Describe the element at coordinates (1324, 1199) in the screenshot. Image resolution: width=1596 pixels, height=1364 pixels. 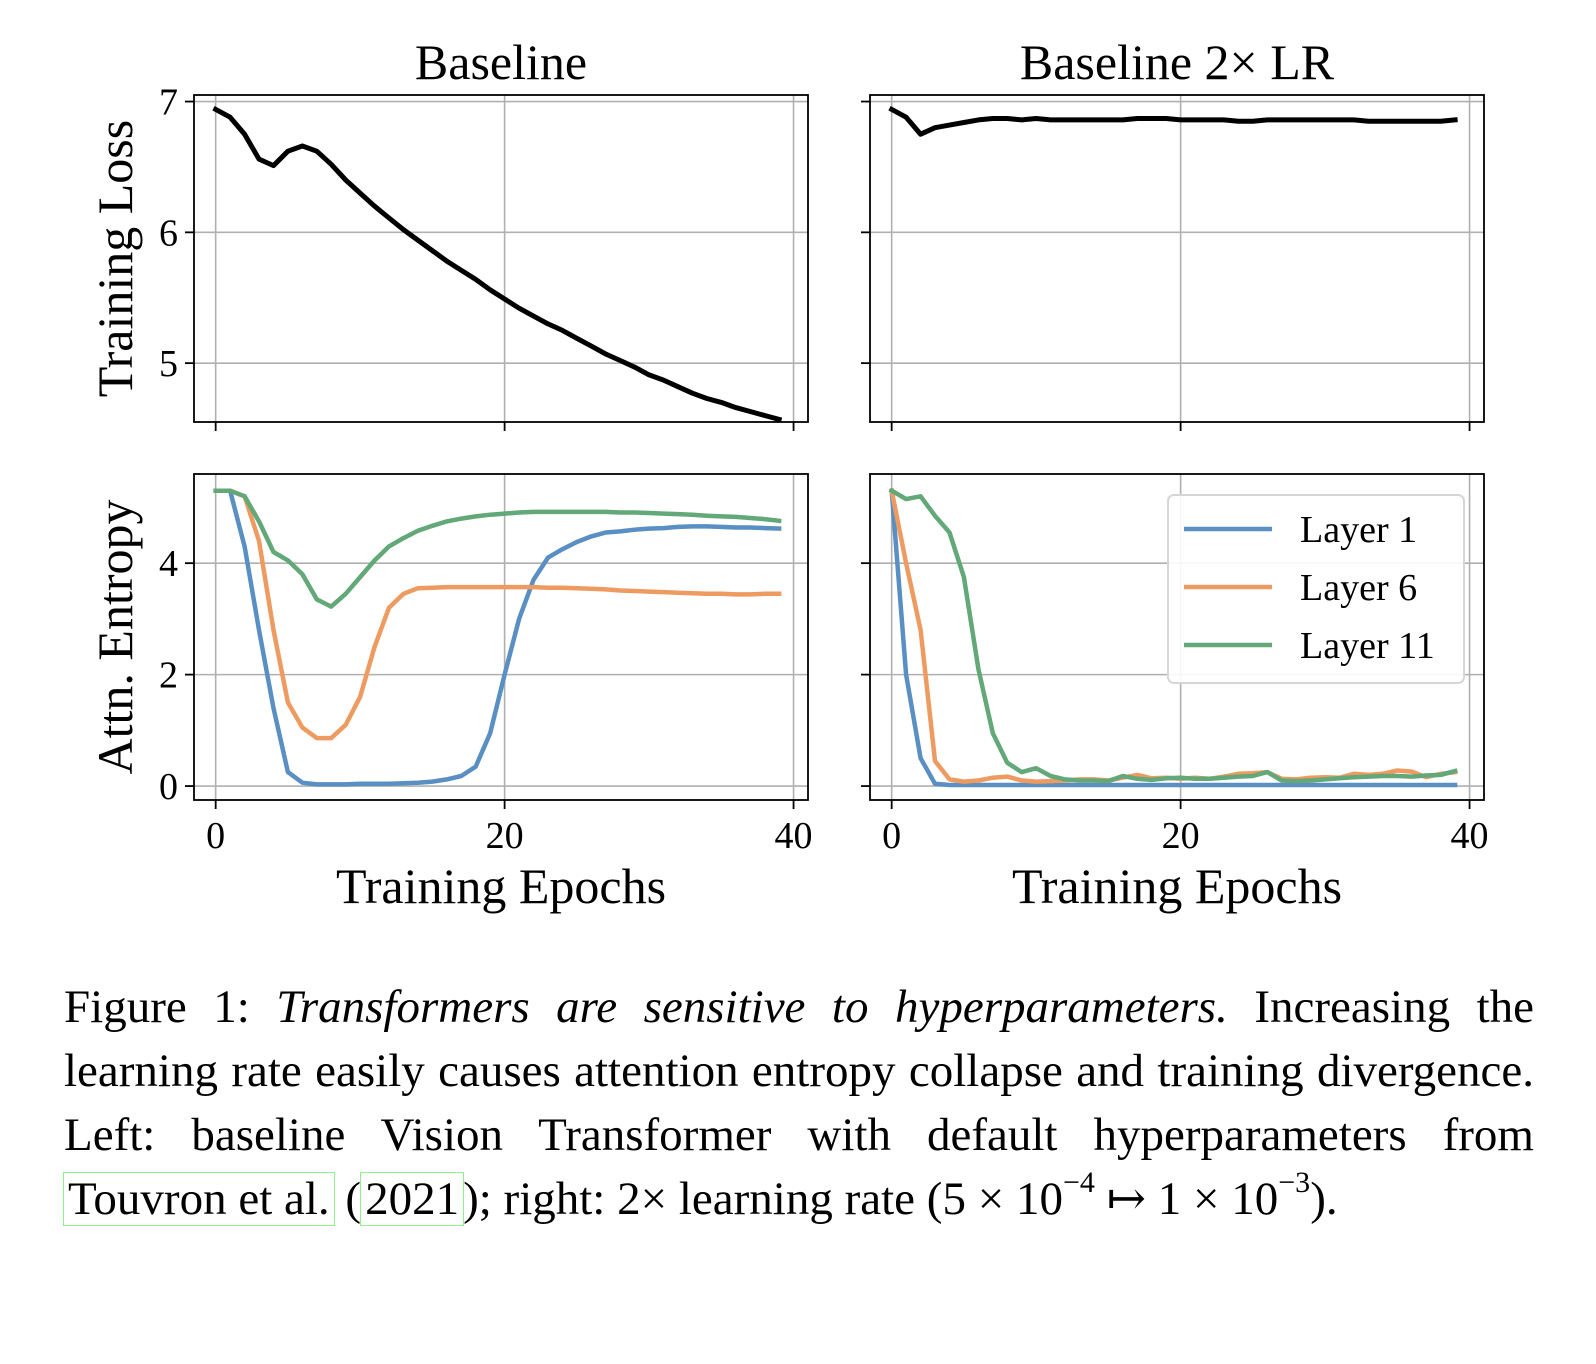
I see `caption-text-3: ).` at that location.